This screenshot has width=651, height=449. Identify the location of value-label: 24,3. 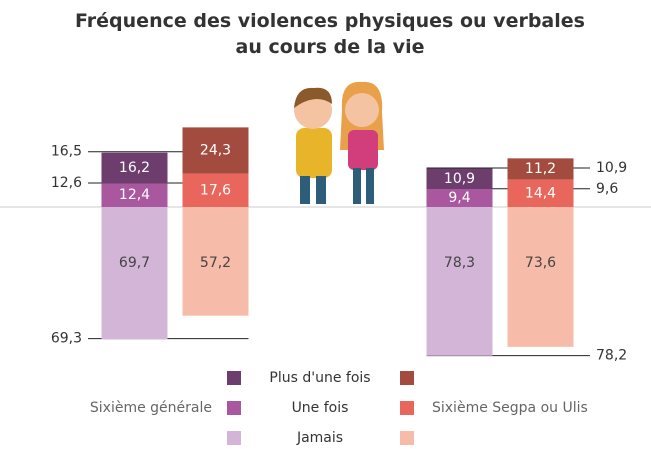
(215, 150).